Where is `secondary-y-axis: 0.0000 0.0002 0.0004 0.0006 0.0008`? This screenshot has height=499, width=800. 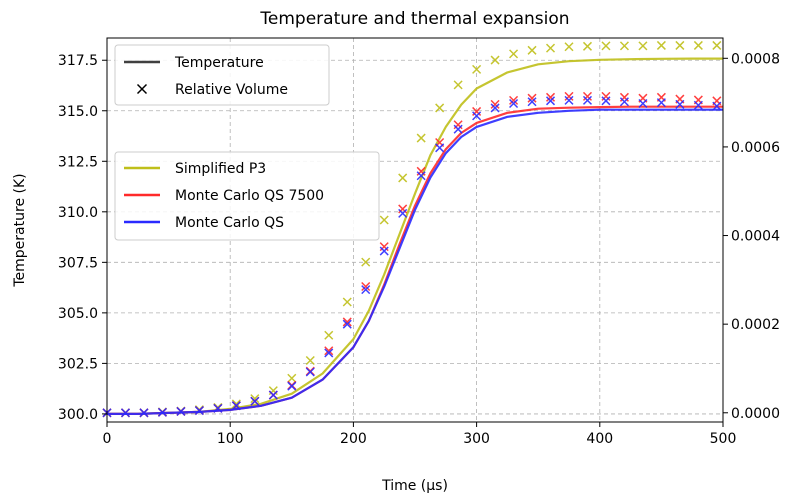 secondary-y-axis: 0.0000 0.0002 0.0004 0.0006 0.0008 is located at coordinates (751, 236).